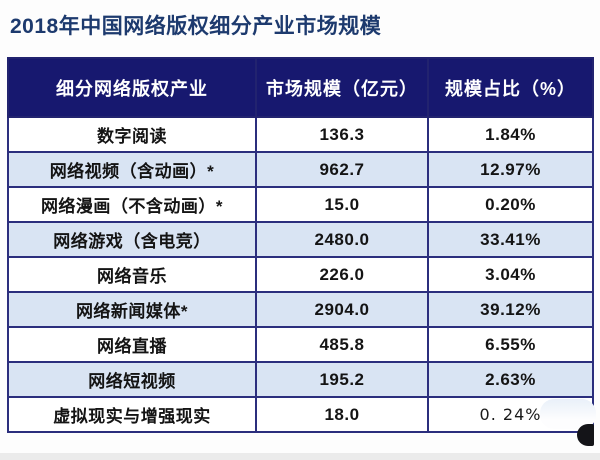 Image resolution: width=600 pixels, height=460 pixels. I want to click on market-scale-cell: 2904.0, so click(342, 309).